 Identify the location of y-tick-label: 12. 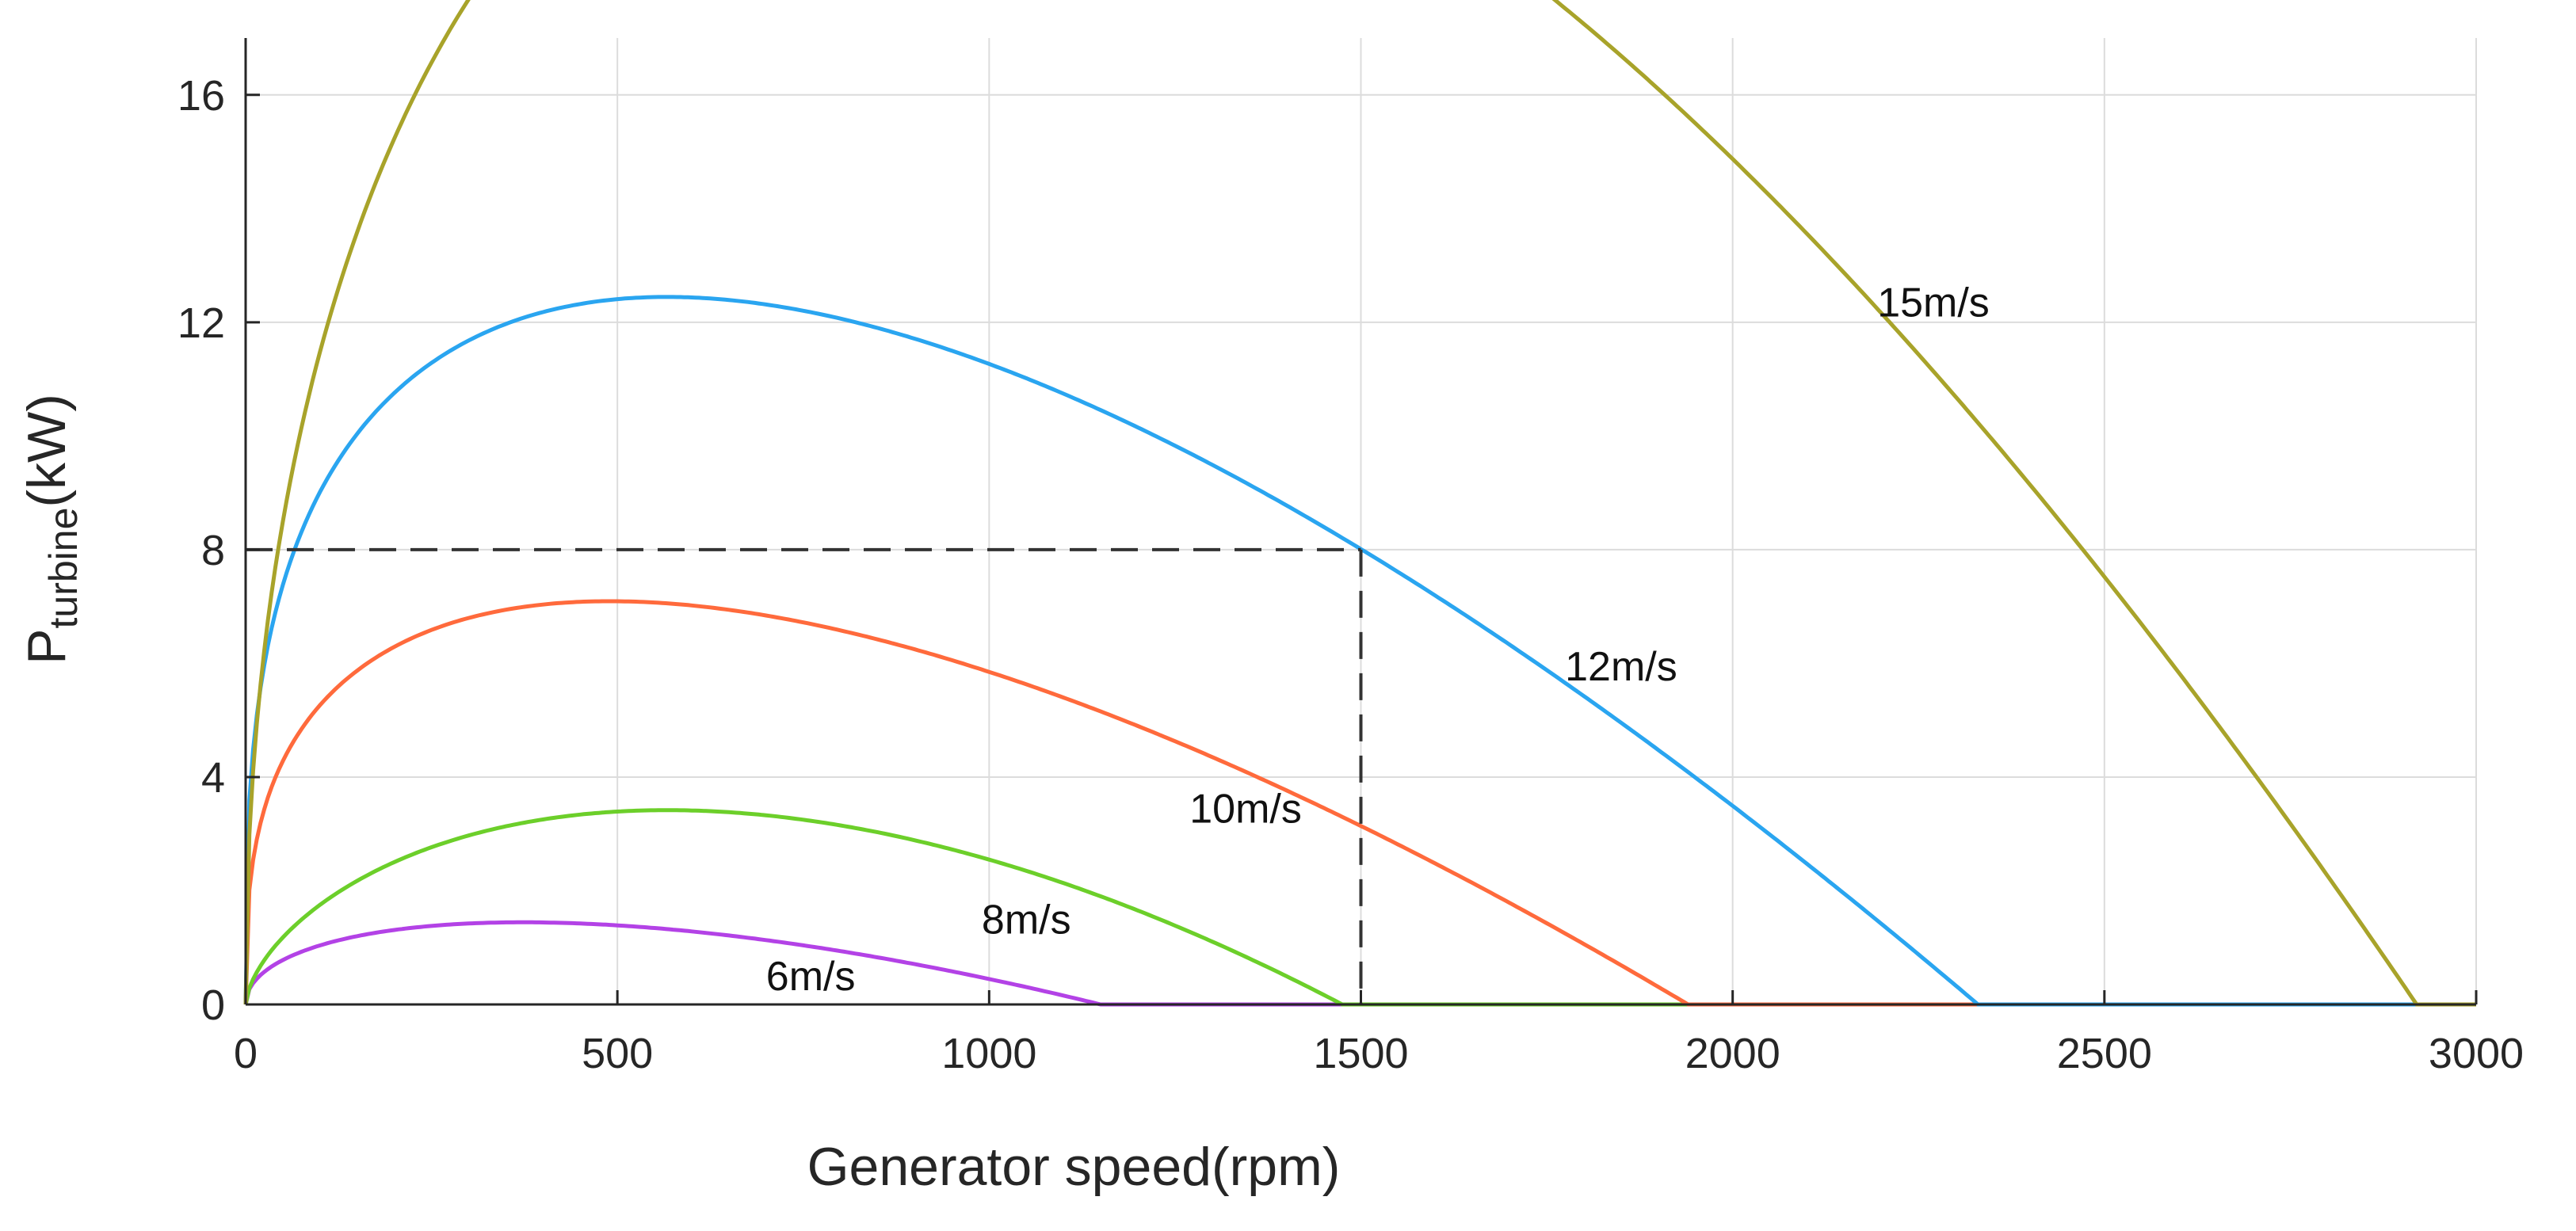
(201, 323).